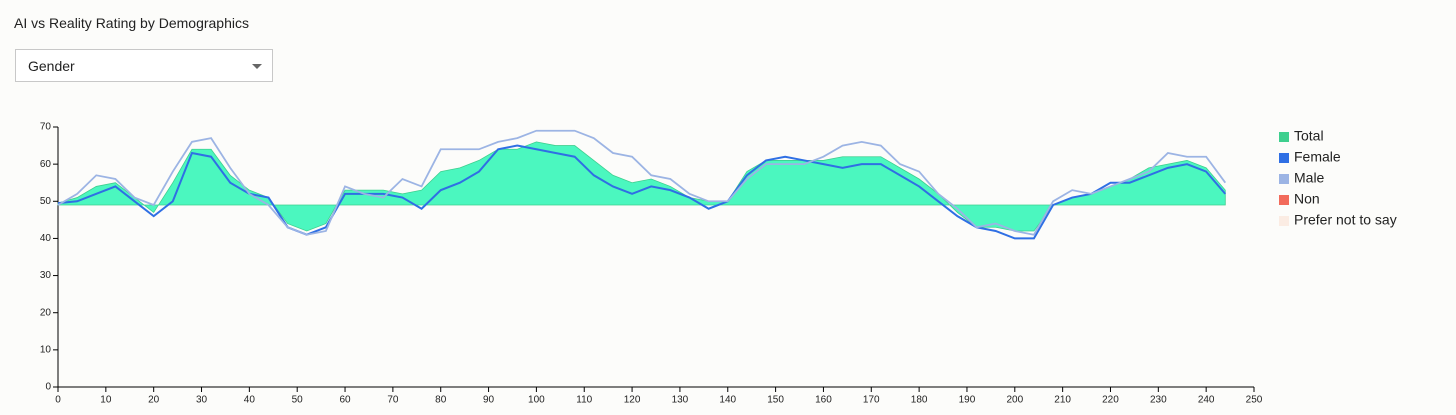 This screenshot has width=1456, height=415. I want to click on x-tick-label: 250, so click(1254, 400).